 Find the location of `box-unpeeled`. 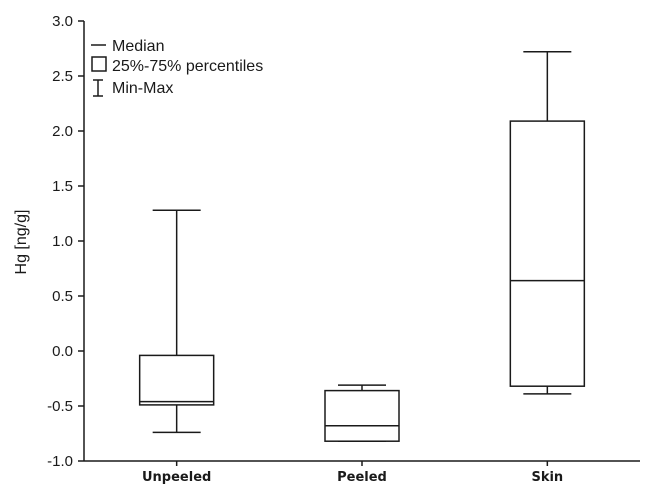

box-unpeeled is located at coordinates (176, 321).